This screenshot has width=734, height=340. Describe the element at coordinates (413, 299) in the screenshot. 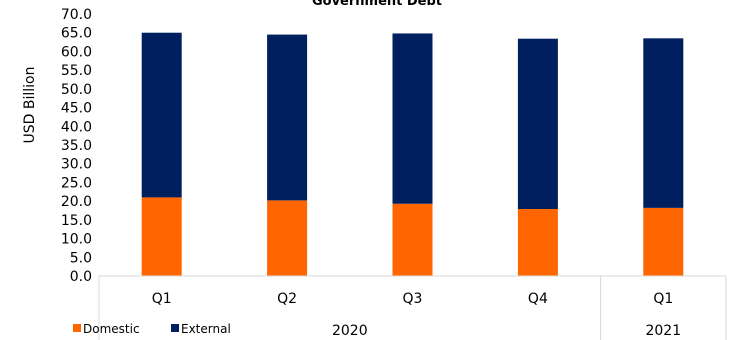

I see `x-tick-label: Q3` at that location.